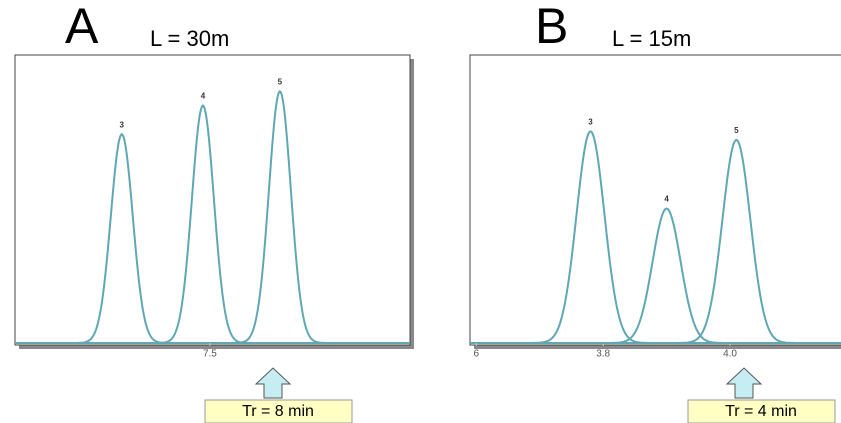  I want to click on annotation: Tr = 8 min, so click(278, 411).